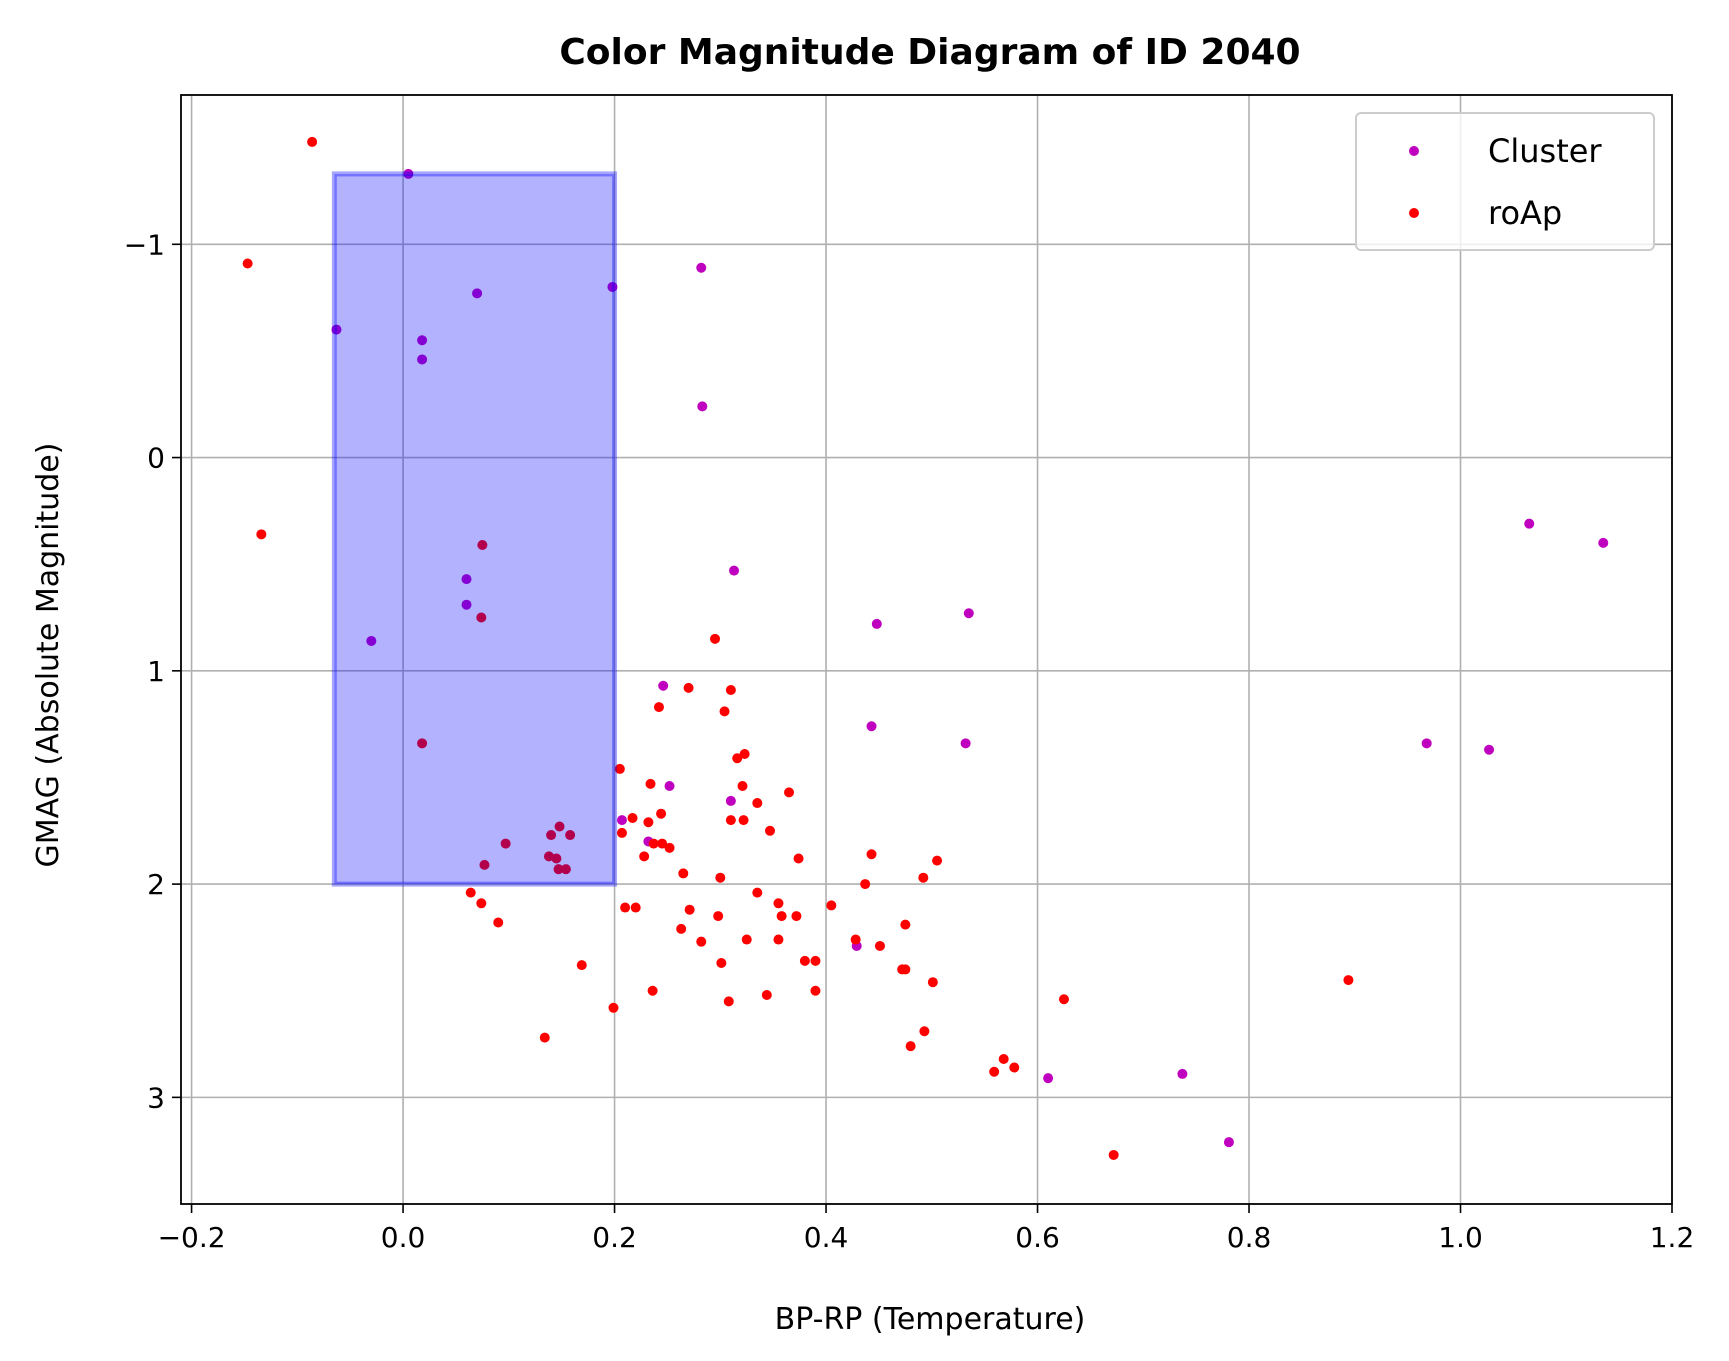 The width and height of the screenshot is (1729, 1361). I want to click on x-tick-label: 1.0, so click(1460, 1237).